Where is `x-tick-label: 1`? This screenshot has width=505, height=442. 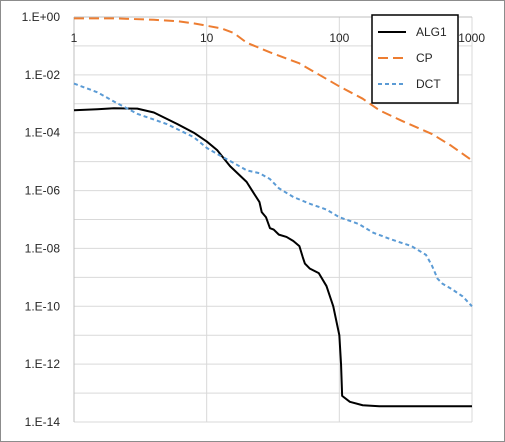
x-tick-label: 1 is located at coordinates (74, 38).